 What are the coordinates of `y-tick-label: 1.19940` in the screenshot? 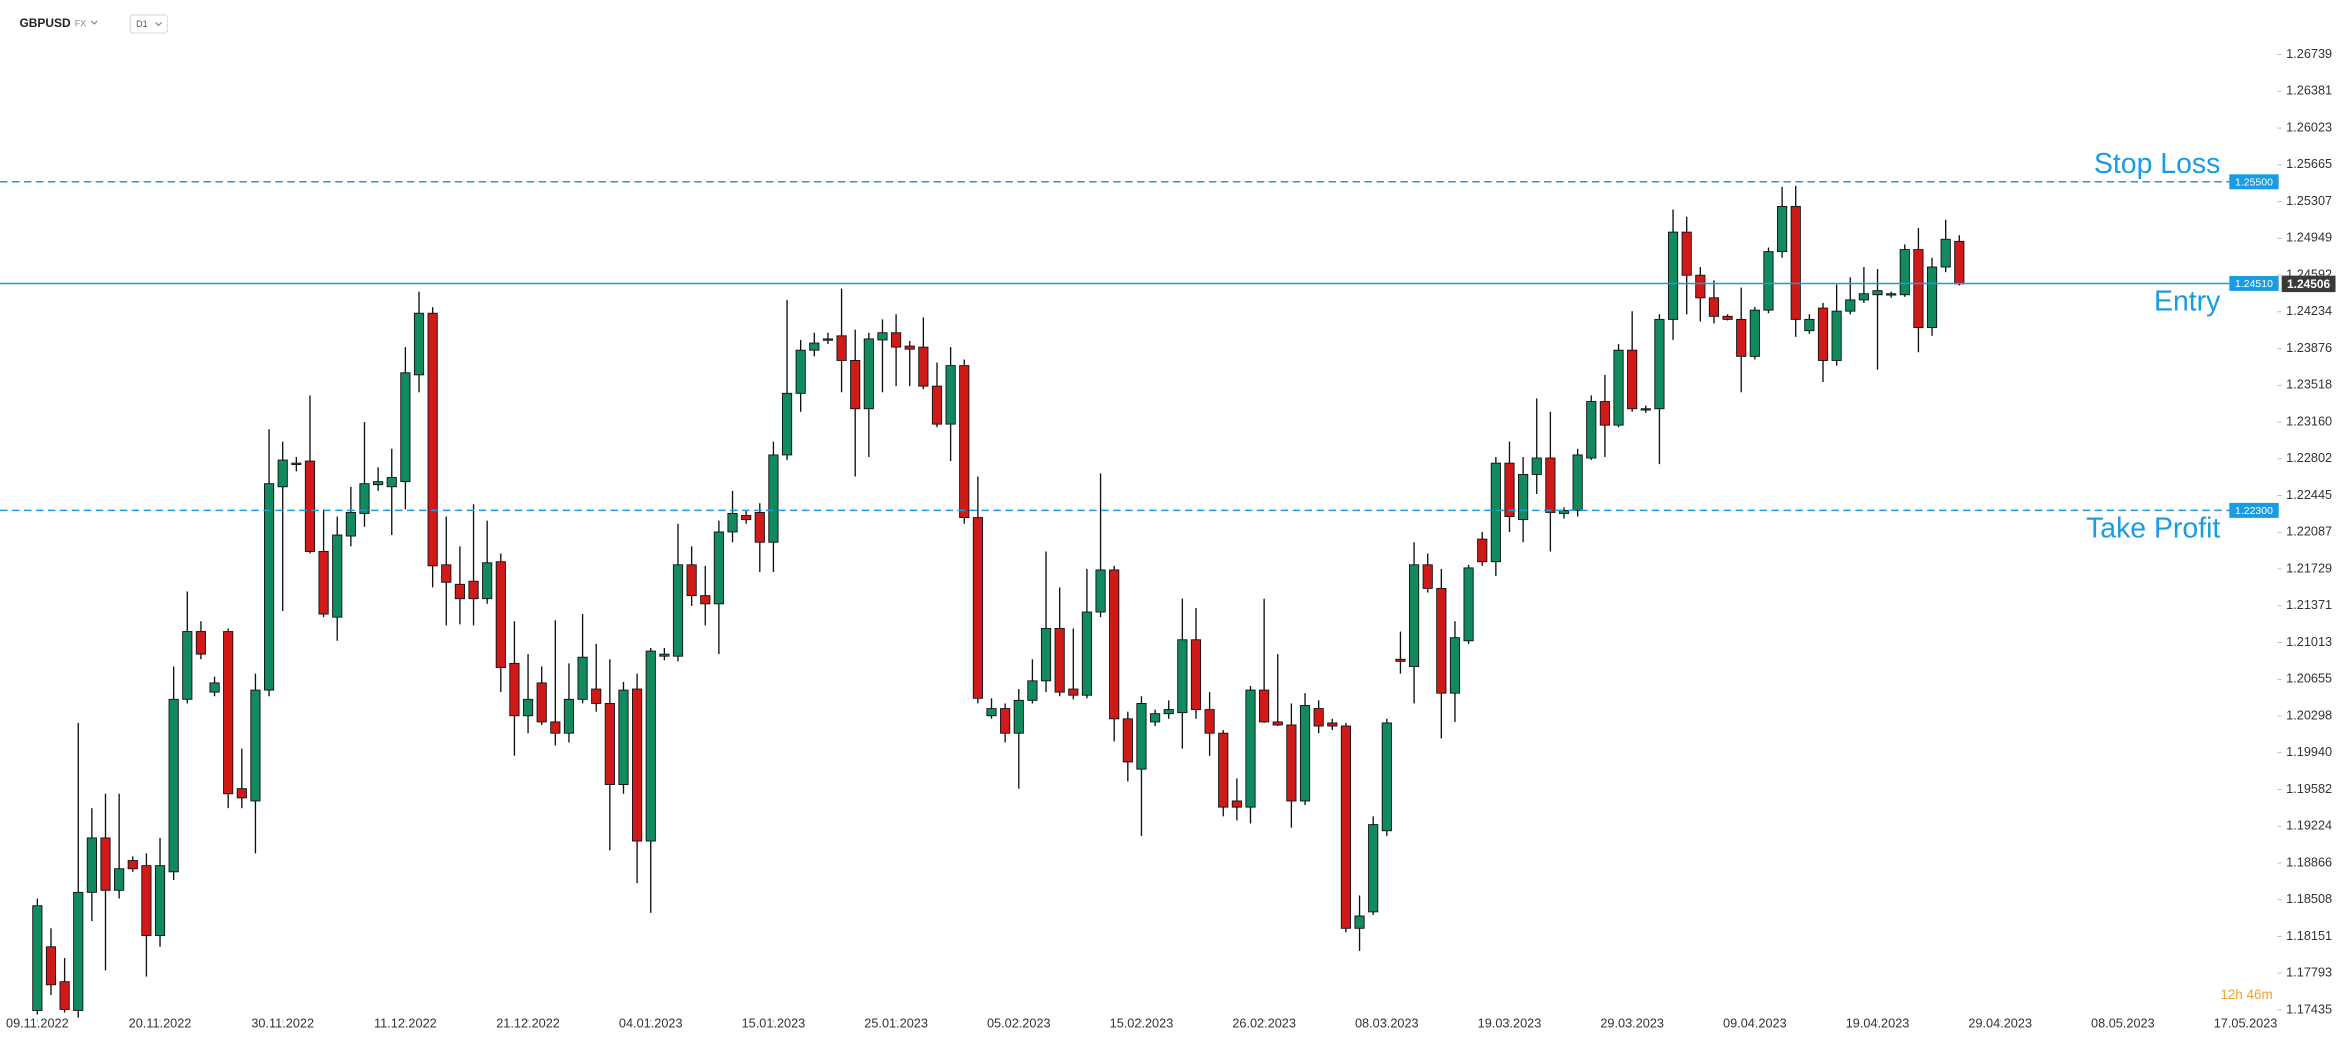 It's located at (2309, 751).